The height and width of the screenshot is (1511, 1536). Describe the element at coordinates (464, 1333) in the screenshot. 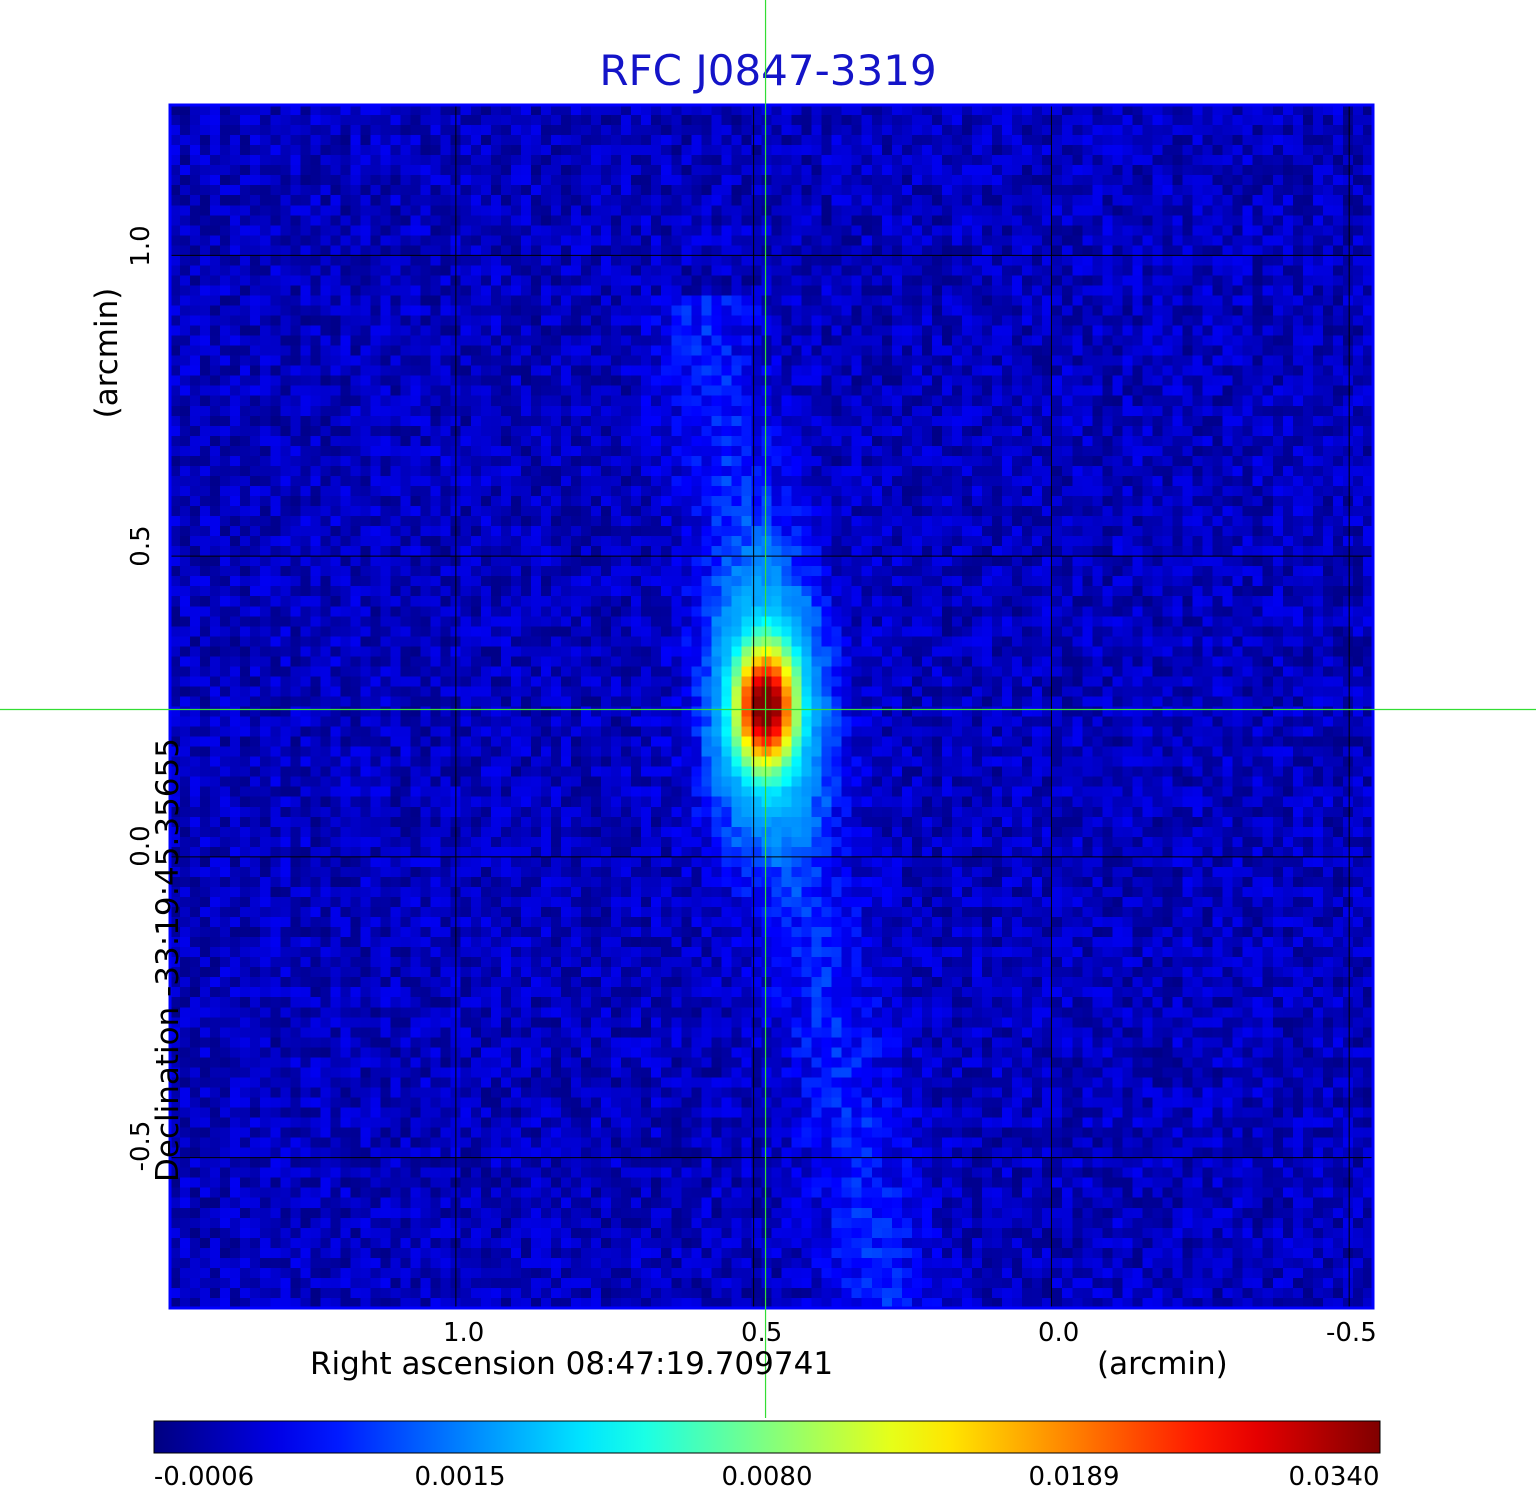

I see `x-tick-label: 1.0` at that location.